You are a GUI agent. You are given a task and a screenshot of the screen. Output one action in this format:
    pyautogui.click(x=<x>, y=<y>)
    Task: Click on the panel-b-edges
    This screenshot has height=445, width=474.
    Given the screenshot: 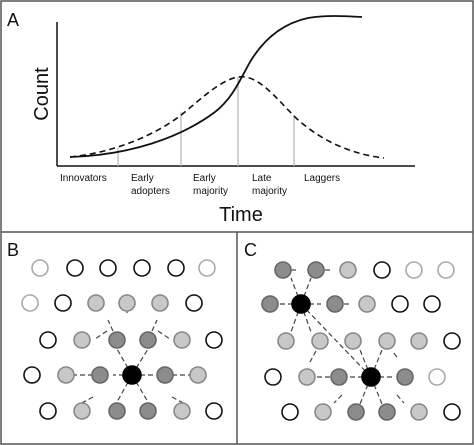 What is the action you would take?
    pyautogui.click(x=132, y=355)
    